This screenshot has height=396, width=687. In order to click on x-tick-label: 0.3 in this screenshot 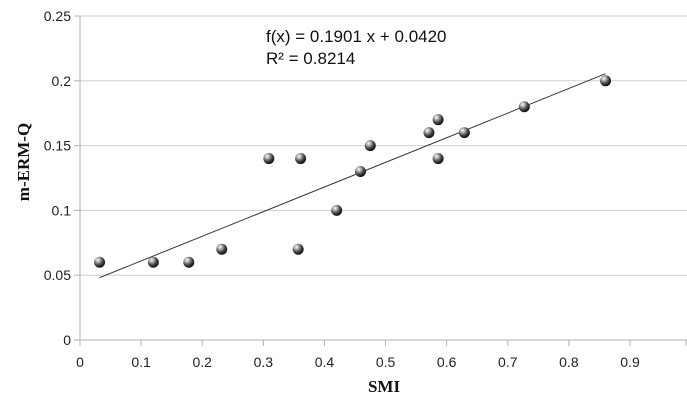, I will do `click(264, 362)`.